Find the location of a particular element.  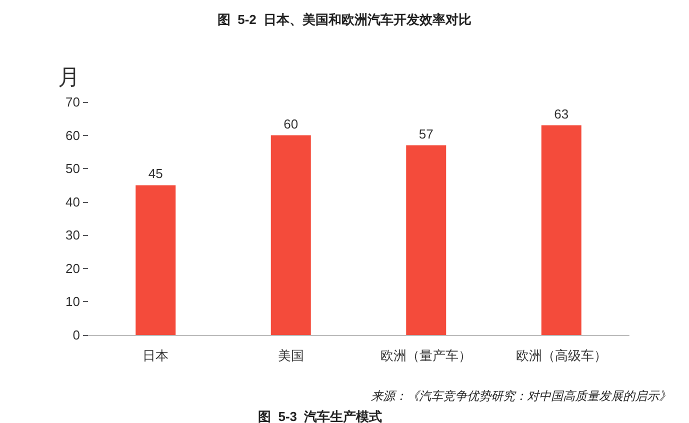

y-tick-label: 70 is located at coordinates (73, 102).